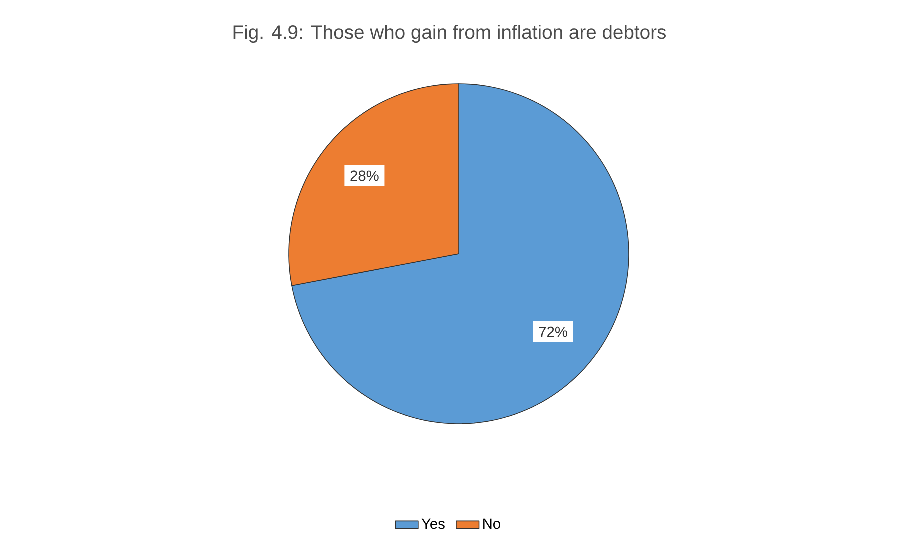 The width and height of the screenshot is (899, 544). What do you see at coordinates (364, 176) in the screenshot?
I see `data-label: 28%` at bounding box center [364, 176].